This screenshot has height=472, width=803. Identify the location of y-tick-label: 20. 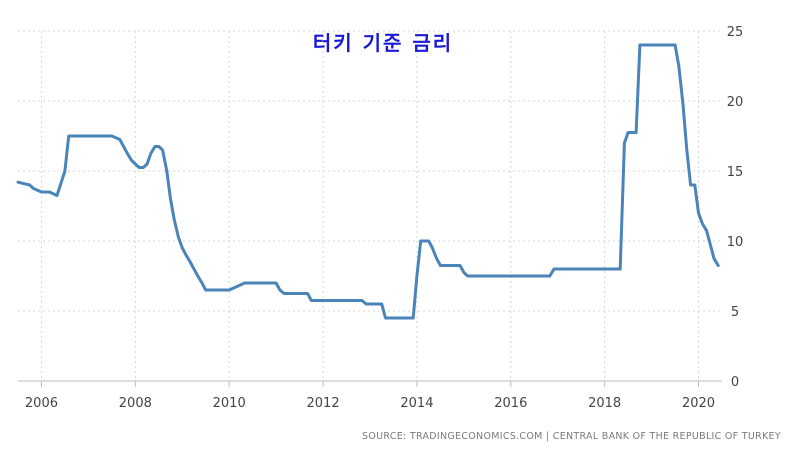
(735, 102).